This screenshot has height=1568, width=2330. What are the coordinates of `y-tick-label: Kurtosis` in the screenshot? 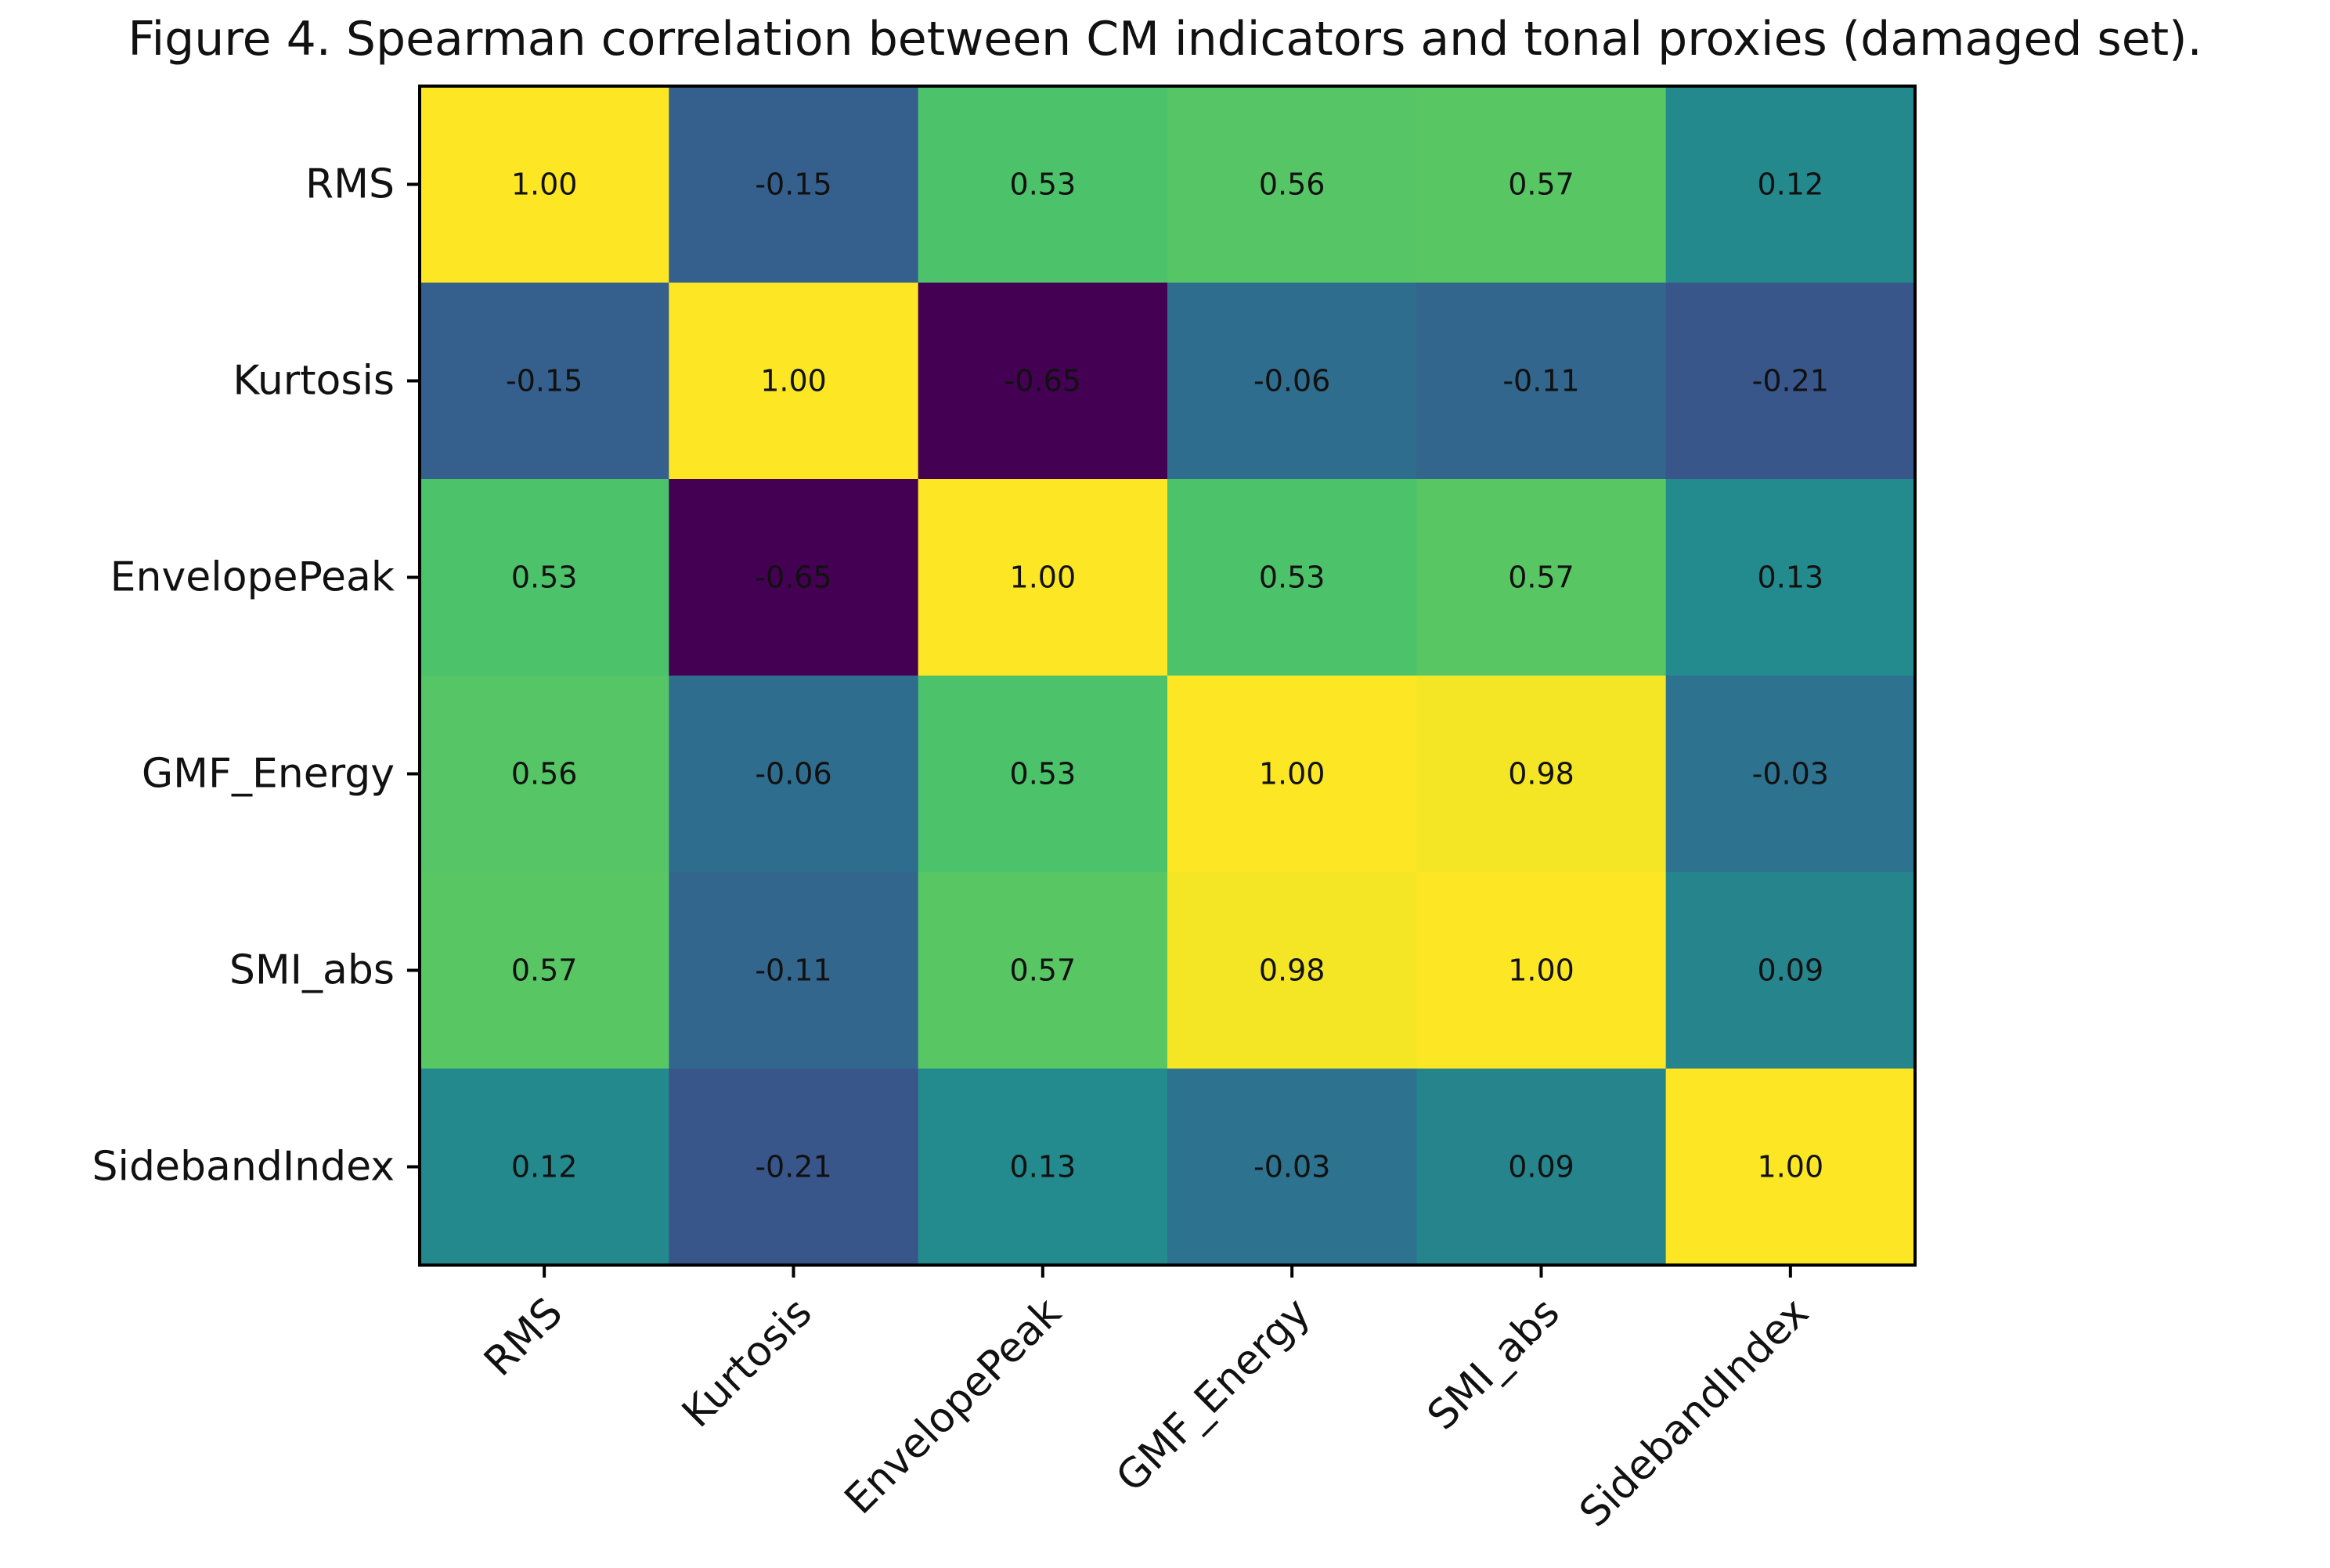 It's located at (314, 381).